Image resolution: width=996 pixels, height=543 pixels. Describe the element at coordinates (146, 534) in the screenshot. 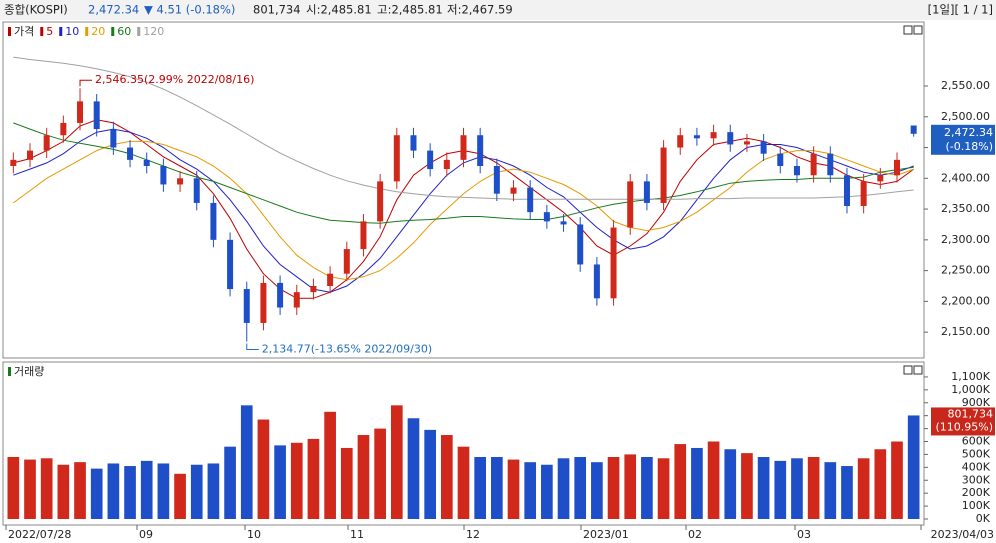

I see `x-tick-label: 09` at that location.